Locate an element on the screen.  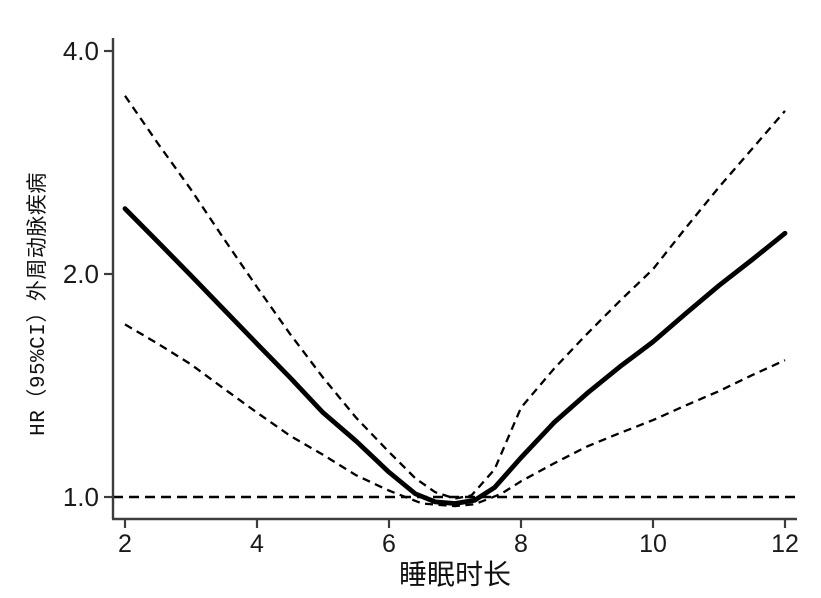
y-tick-label: 2.0 is located at coordinates (81, 274).